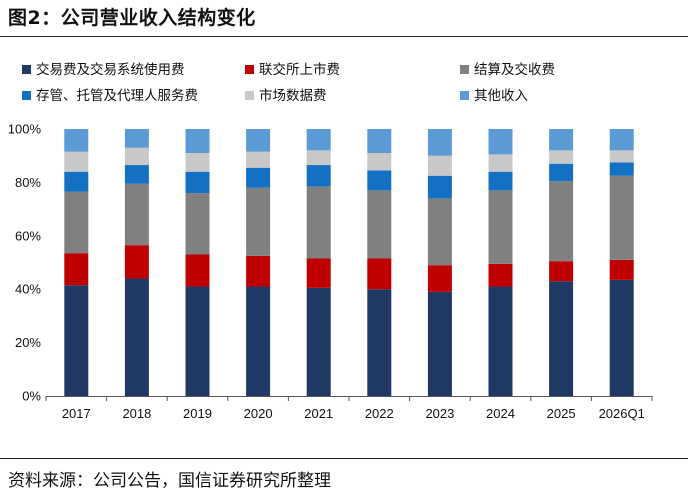 The height and width of the screenshot is (500, 688). Describe the element at coordinates (117, 96) in the screenshot. I see `legend-label: 存管、托管及代理人服务费` at that location.